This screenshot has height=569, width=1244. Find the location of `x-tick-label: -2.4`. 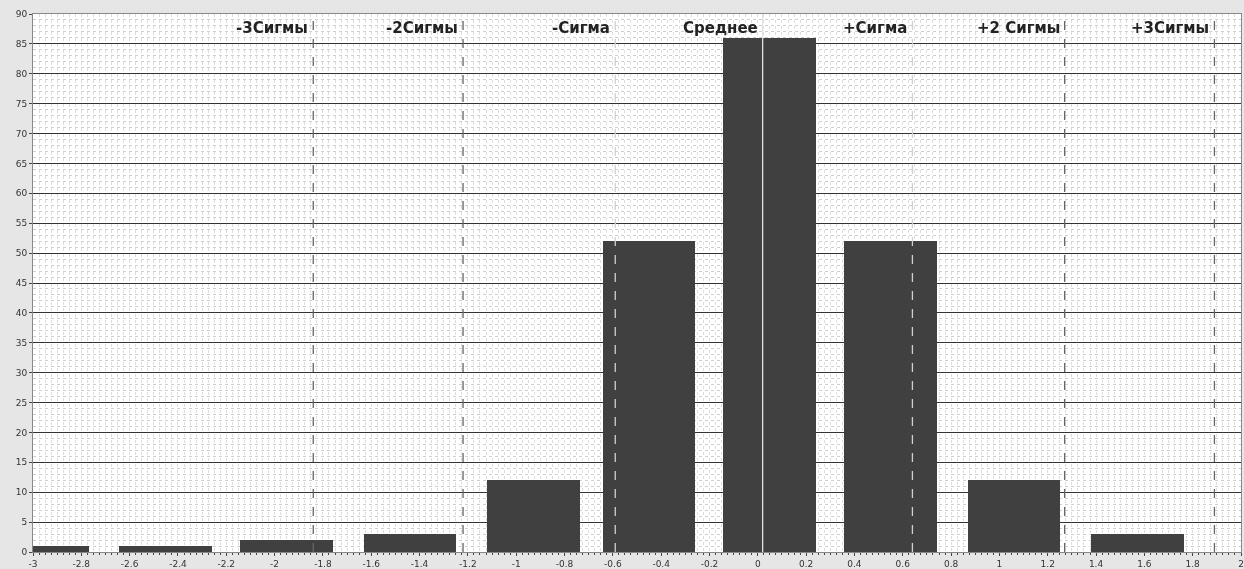

x-tick-label: -2.4 is located at coordinates (178, 563).